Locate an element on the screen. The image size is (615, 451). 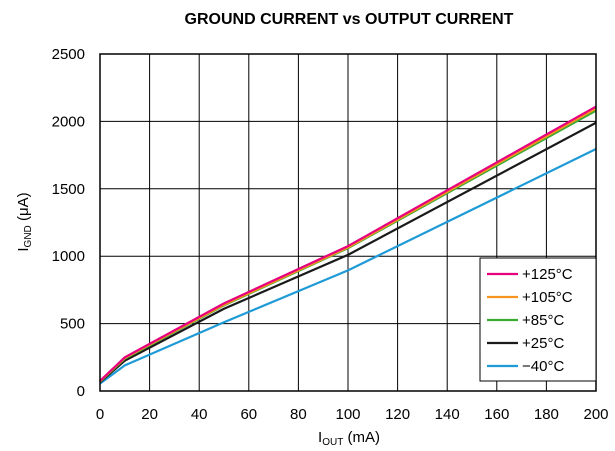
legend-label: +125°C is located at coordinates (547, 274).